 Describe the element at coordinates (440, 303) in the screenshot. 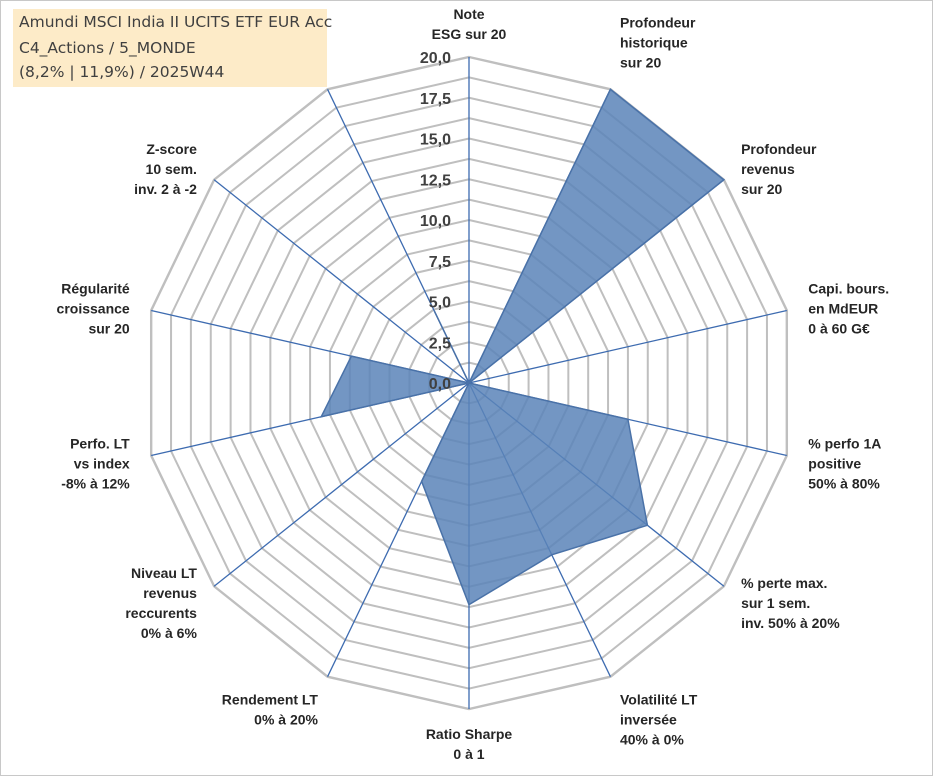

I see `radial-tick-label: 5,0` at that location.